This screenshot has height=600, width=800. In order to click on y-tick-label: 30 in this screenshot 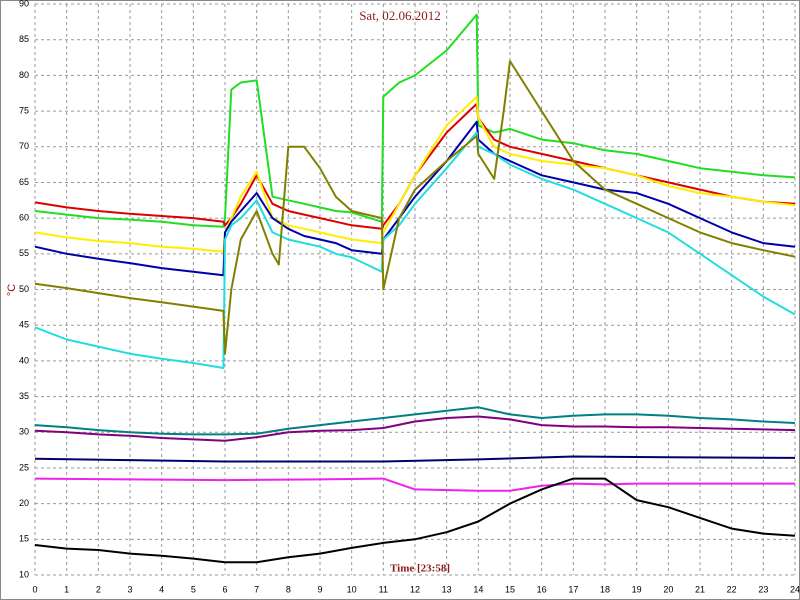, I will do `click(24, 432)`.